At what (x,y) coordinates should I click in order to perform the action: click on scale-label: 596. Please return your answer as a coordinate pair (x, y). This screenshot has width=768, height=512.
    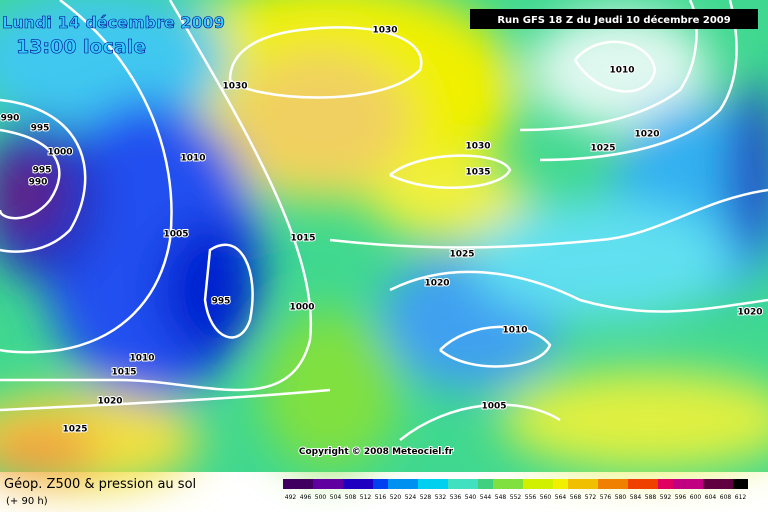
    Looking at the image, I should click on (681, 497).